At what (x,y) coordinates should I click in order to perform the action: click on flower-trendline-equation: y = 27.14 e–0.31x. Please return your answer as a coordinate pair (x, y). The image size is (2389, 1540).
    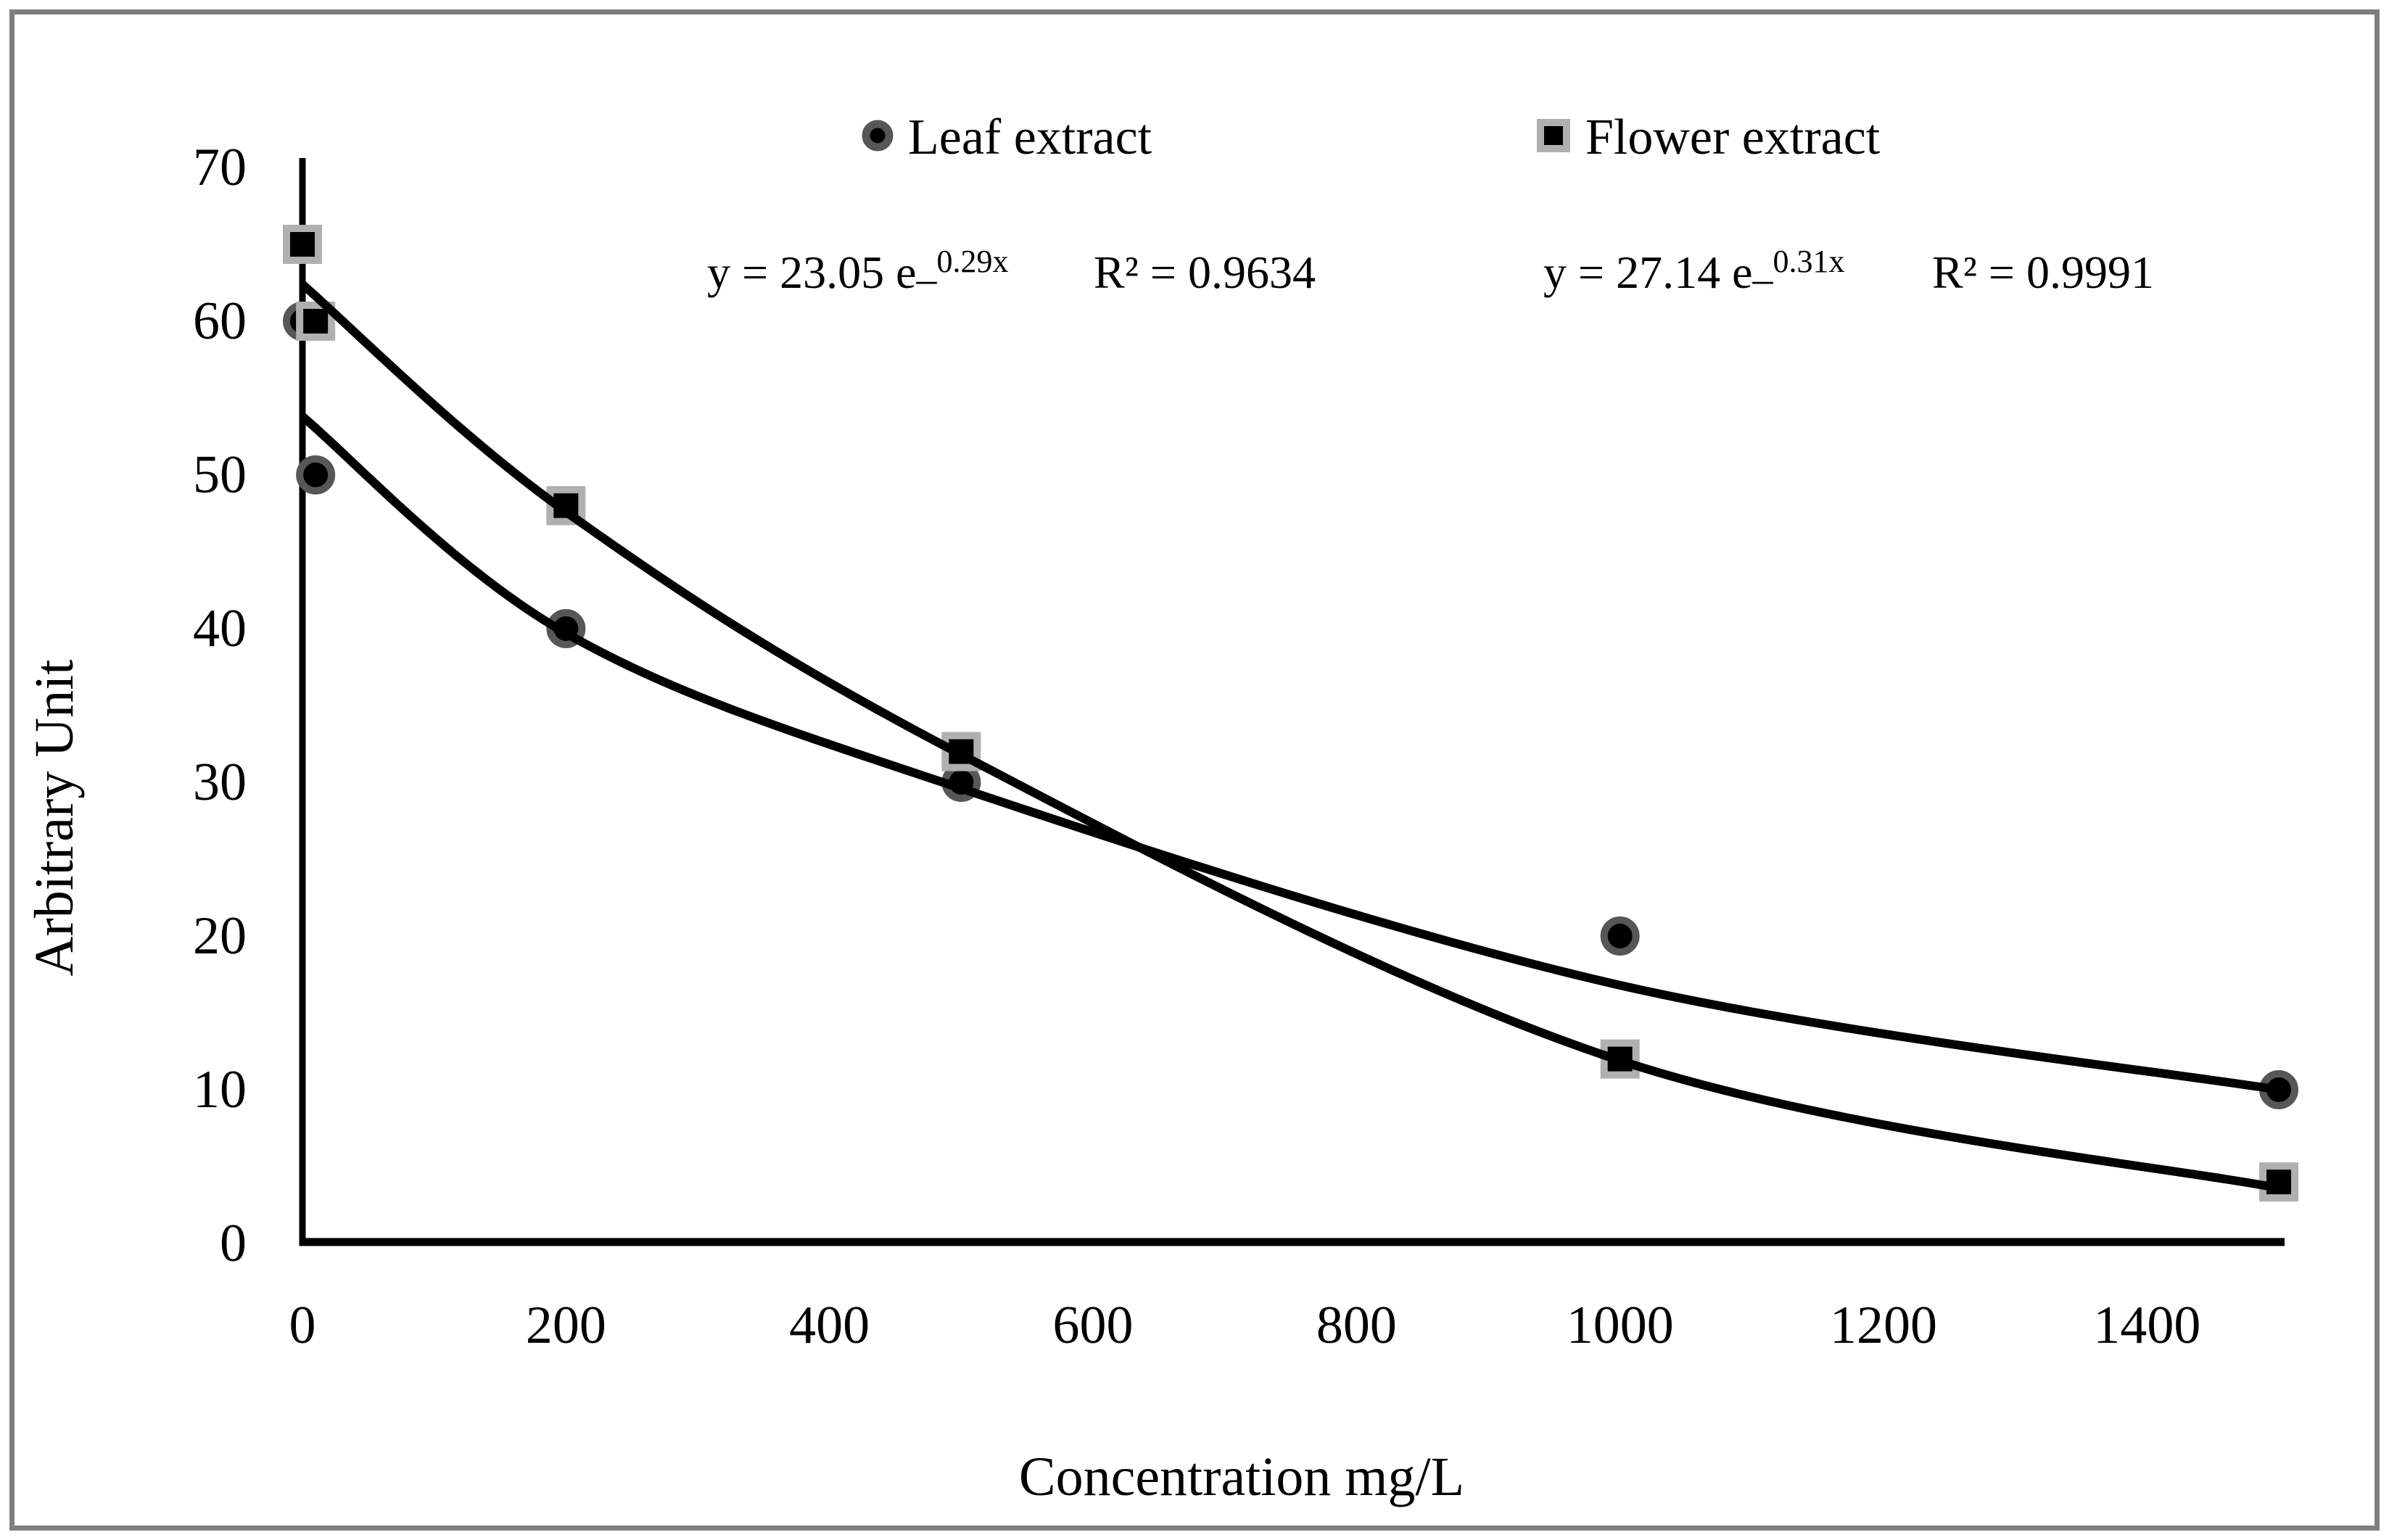
    Looking at the image, I should click on (1694, 273).